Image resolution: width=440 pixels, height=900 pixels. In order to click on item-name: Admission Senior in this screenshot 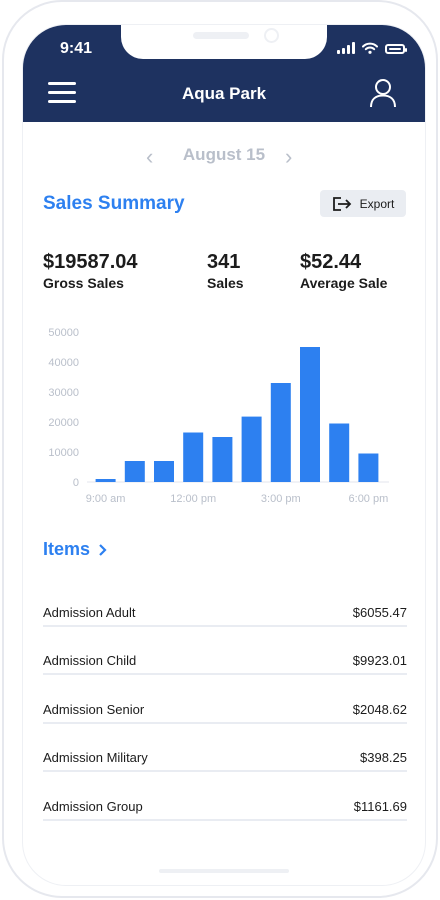, I will do `click(94, 709)`.